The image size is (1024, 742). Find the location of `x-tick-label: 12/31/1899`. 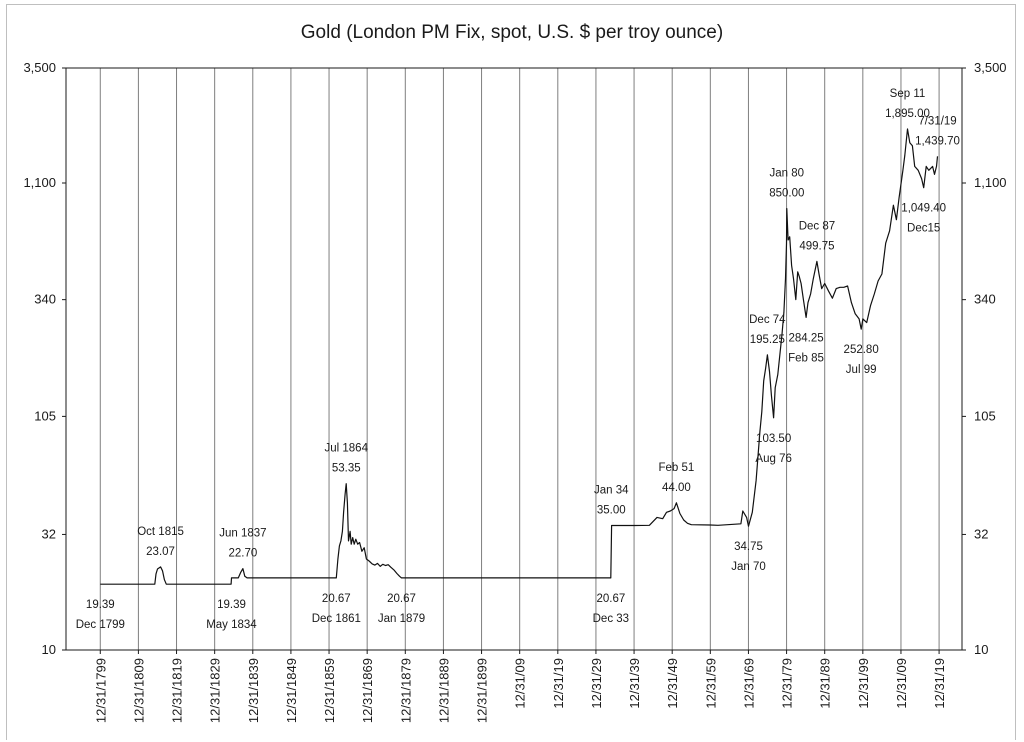

x-tick-label: 12/31/1899 is located at coordinates (482, 690).